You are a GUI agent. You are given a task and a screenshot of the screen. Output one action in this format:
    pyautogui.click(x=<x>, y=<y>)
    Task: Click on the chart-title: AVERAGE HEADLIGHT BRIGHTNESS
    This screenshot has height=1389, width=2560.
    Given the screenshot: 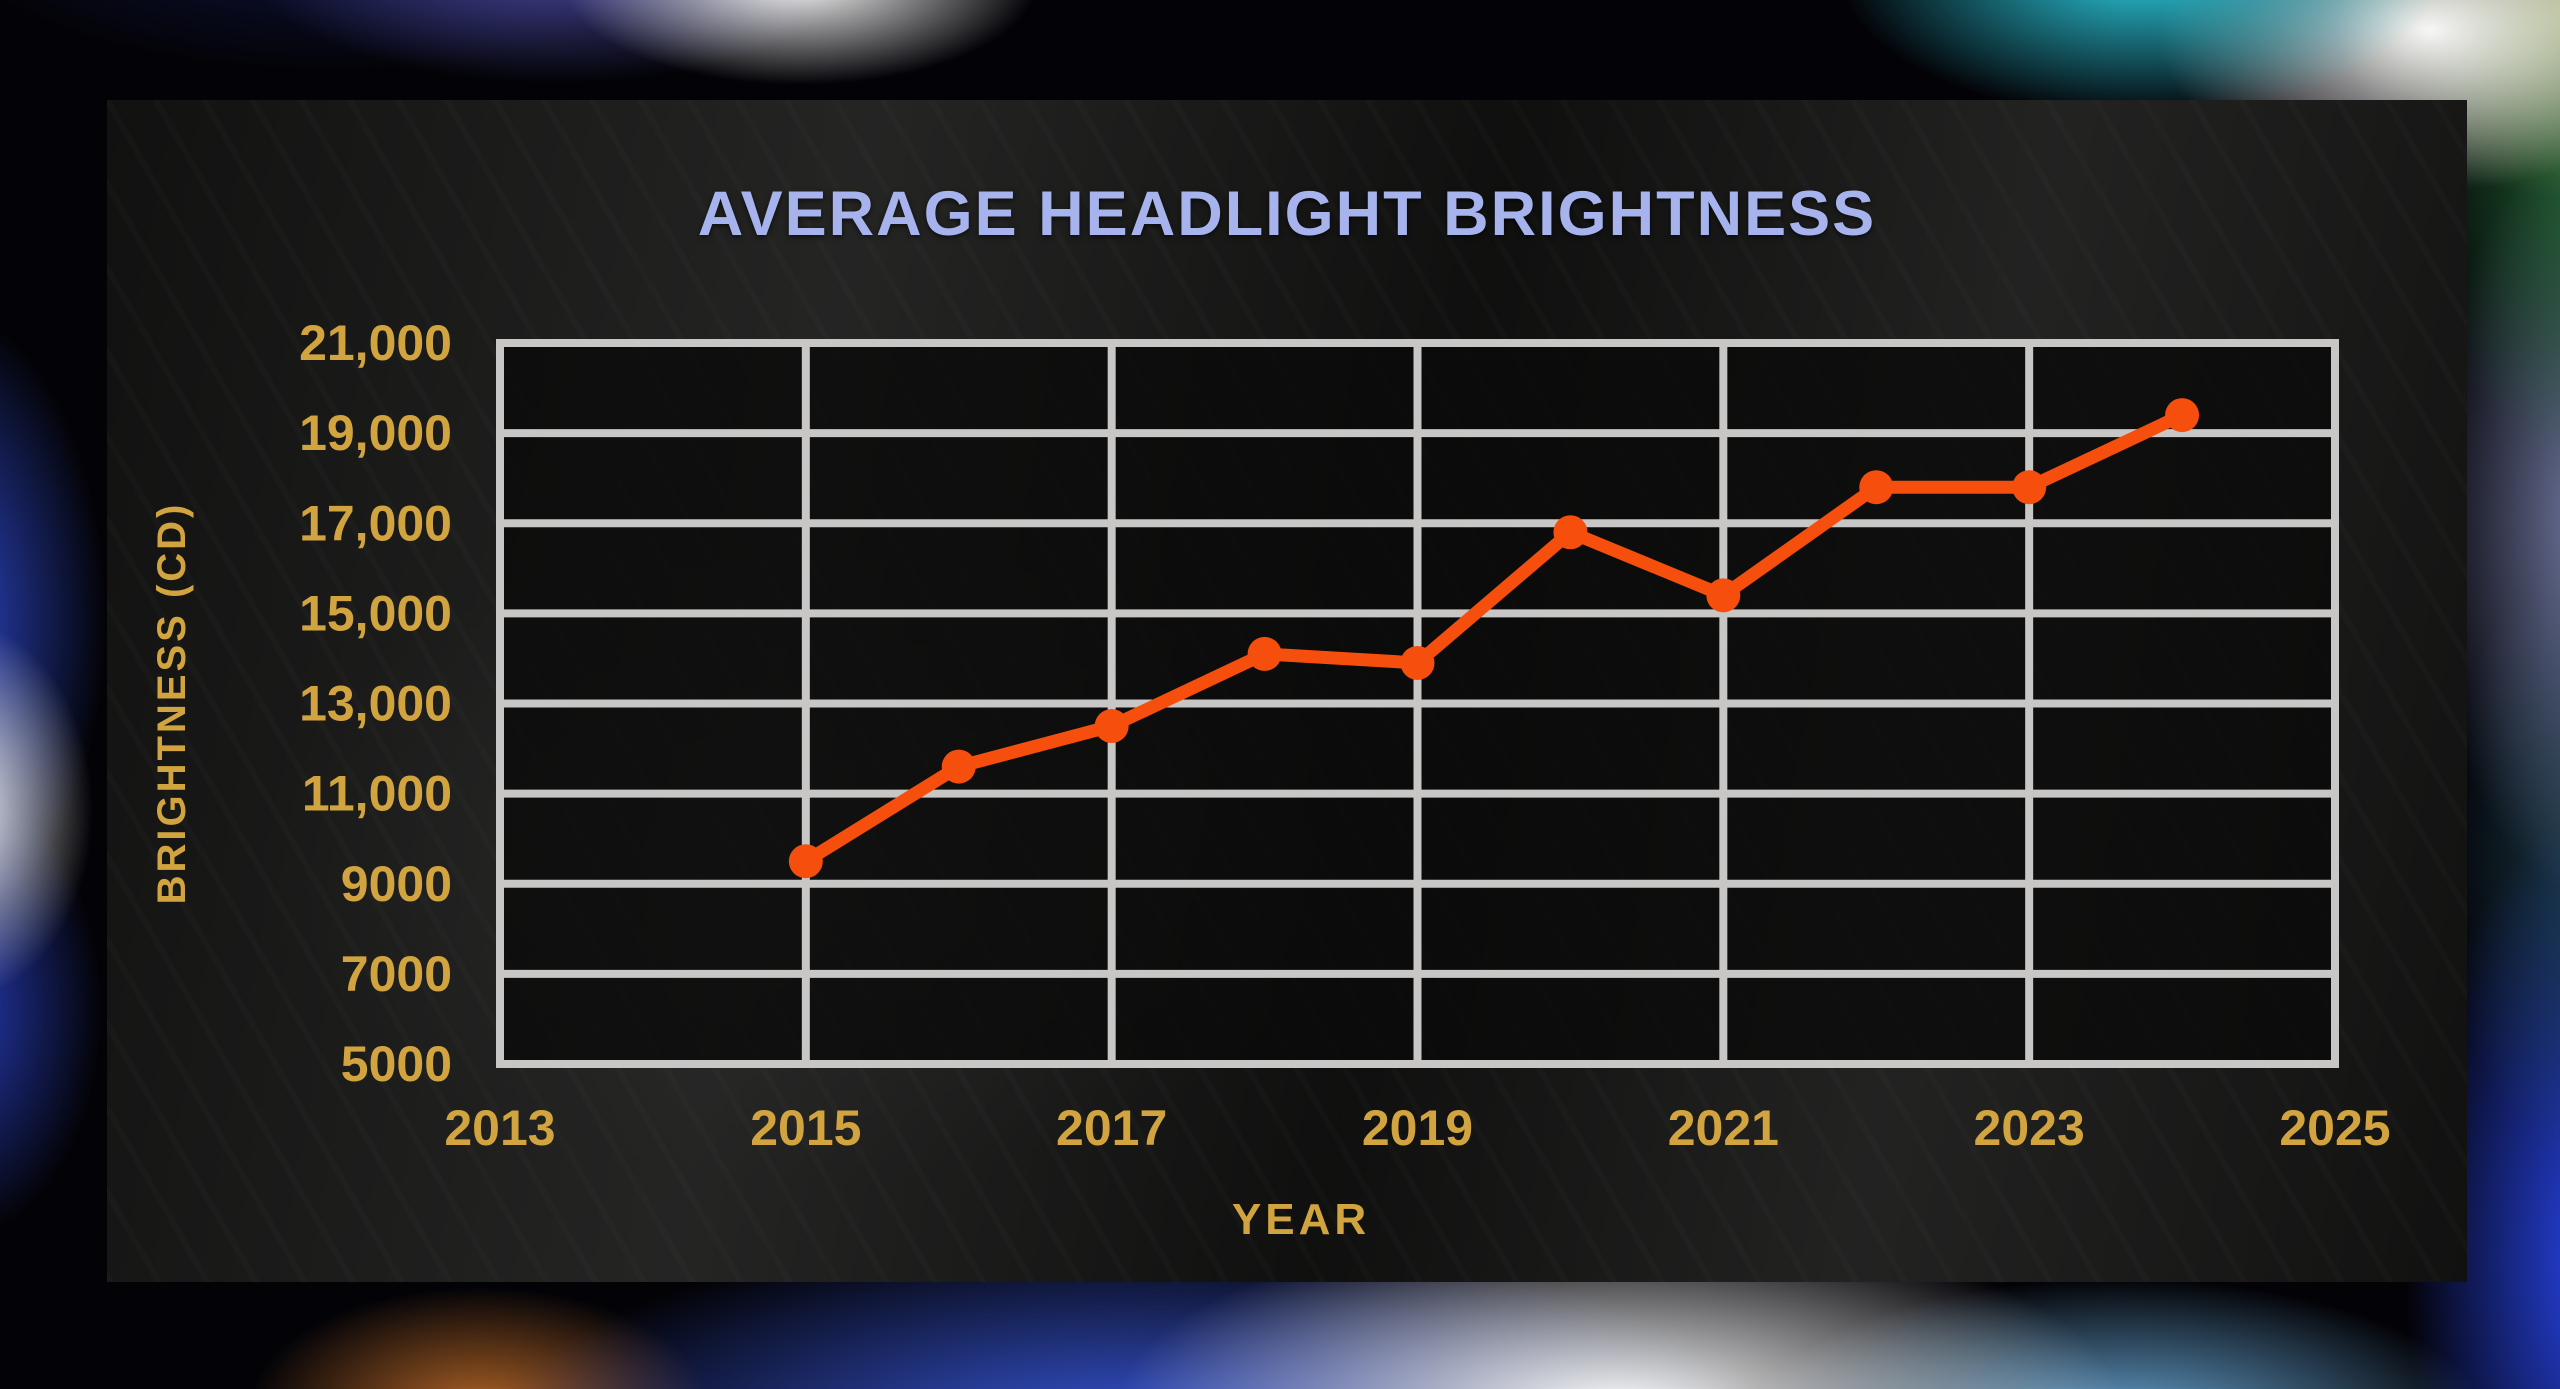 What is the action you would take?
    pyautogui.click(x=1287, y=214)
    